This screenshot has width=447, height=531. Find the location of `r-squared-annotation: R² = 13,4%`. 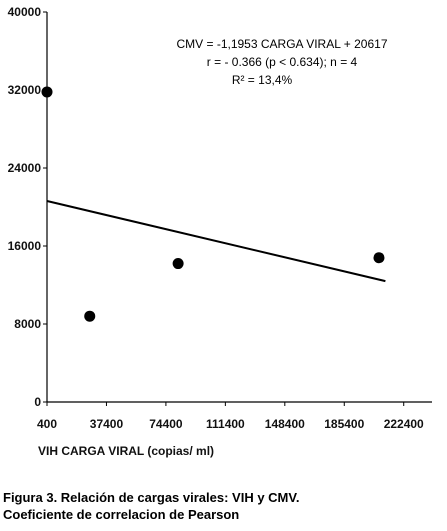

r-squared-annotation: R² = 13,4% is located at coordinates (262, 80).